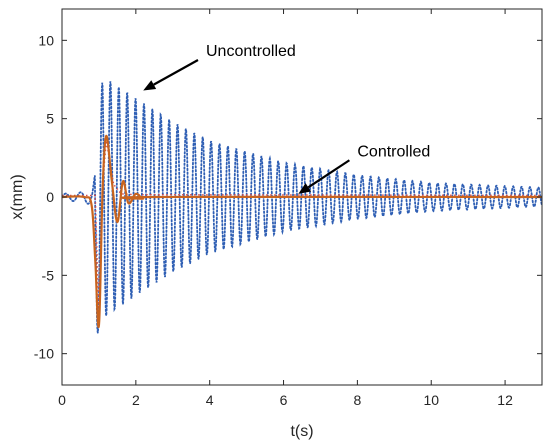 This screenshot has height=444, width=550. Describe the element at coordinates (50, 197) in the screenshot. I see `y-tick-label: 0` at that location.